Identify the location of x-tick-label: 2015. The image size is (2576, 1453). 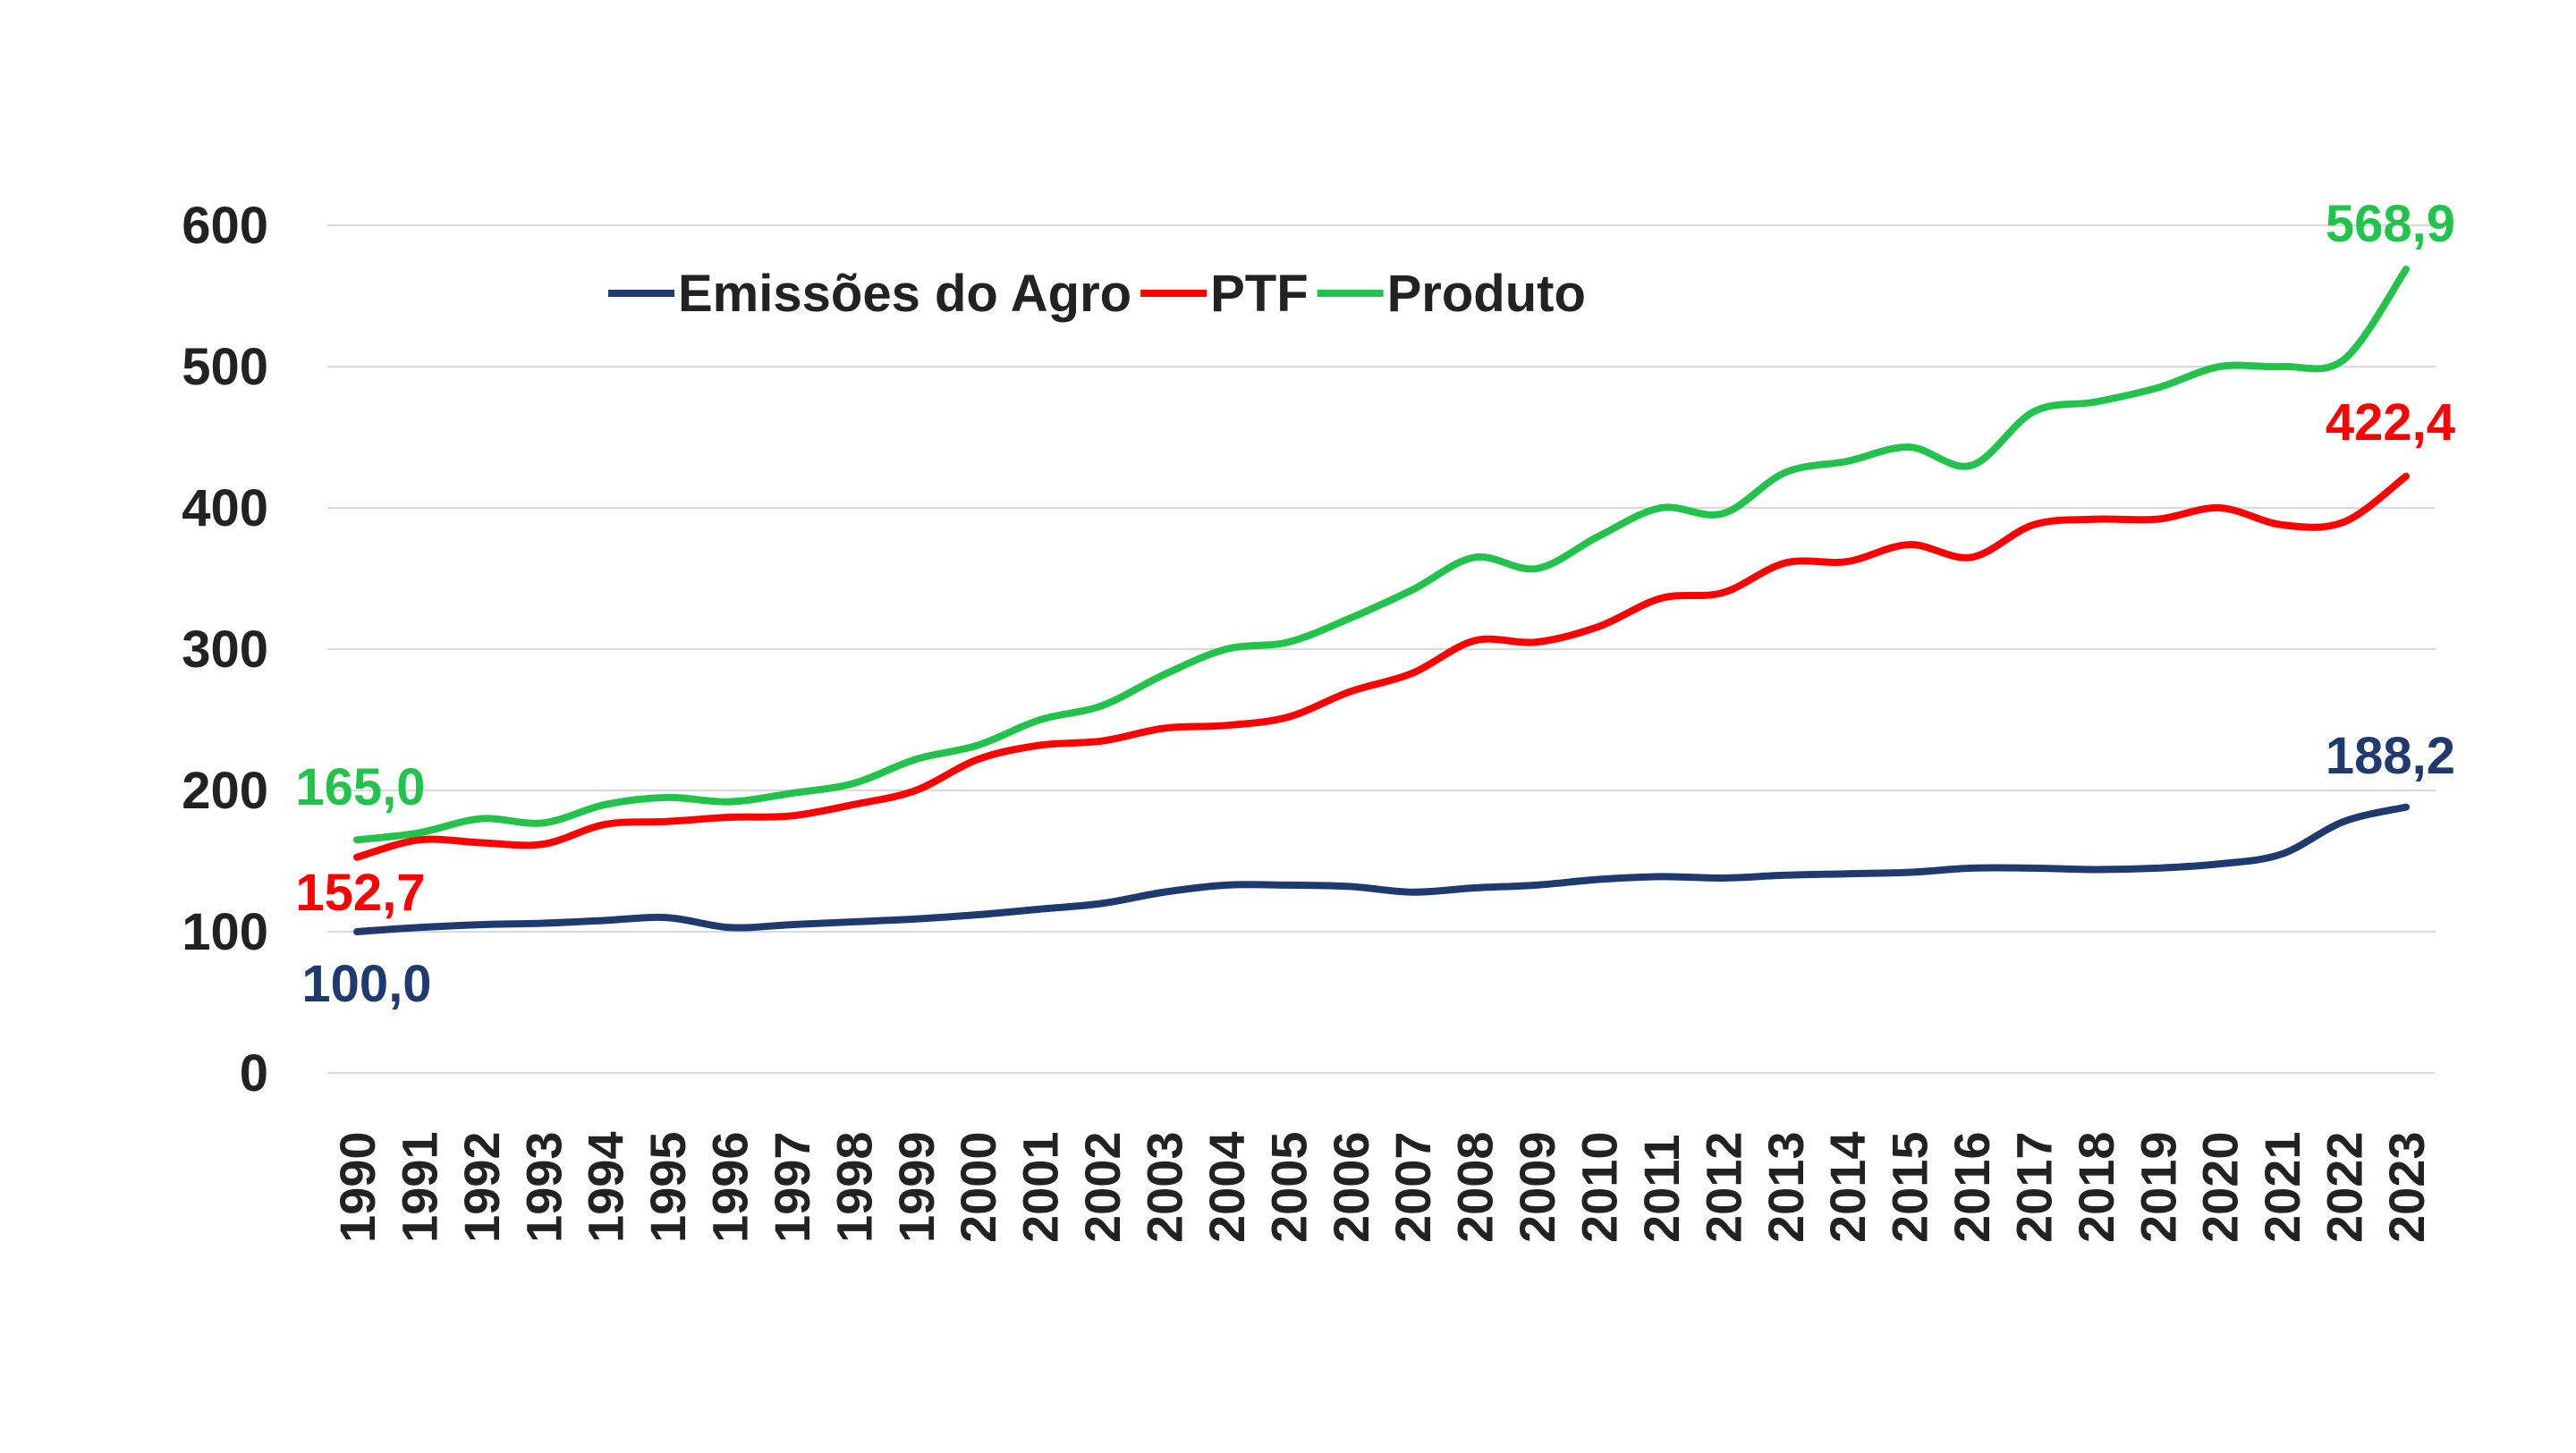
(1910, 1187).